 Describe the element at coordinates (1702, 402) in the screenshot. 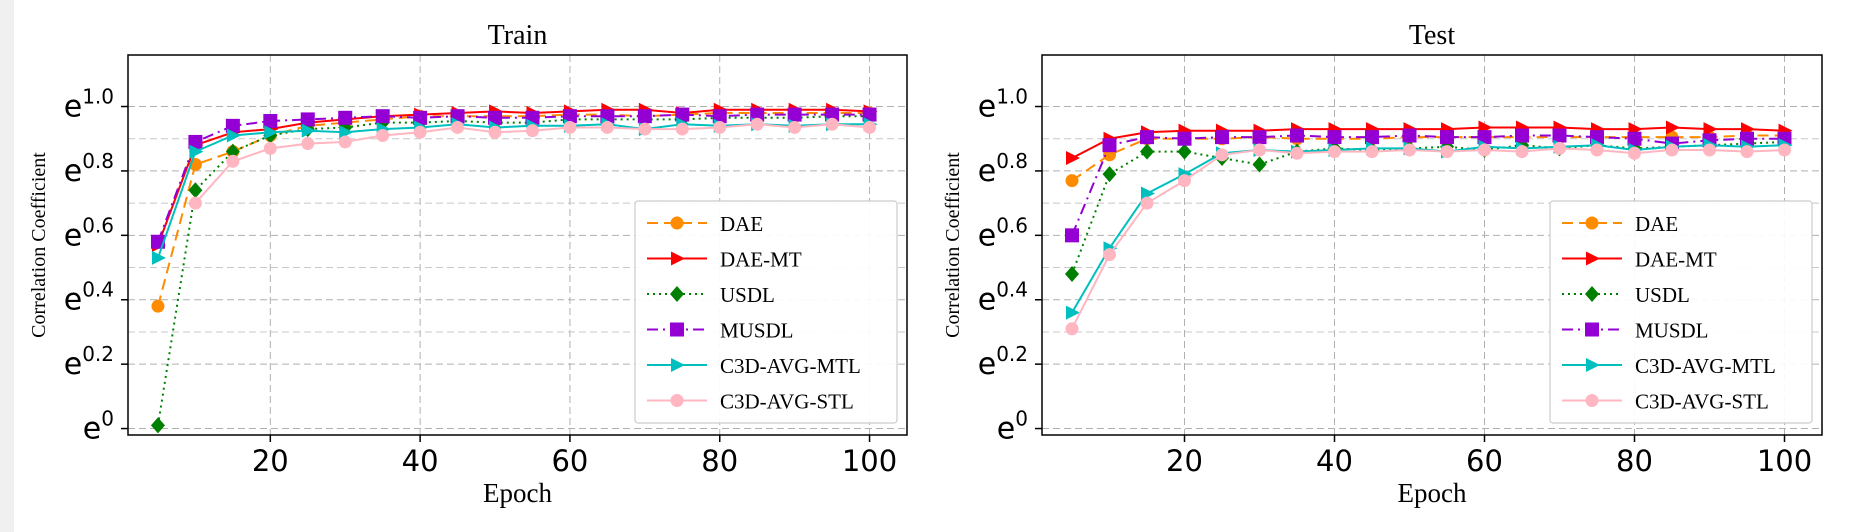

I see `legend-label: C3D-AVG-STL` at that location.